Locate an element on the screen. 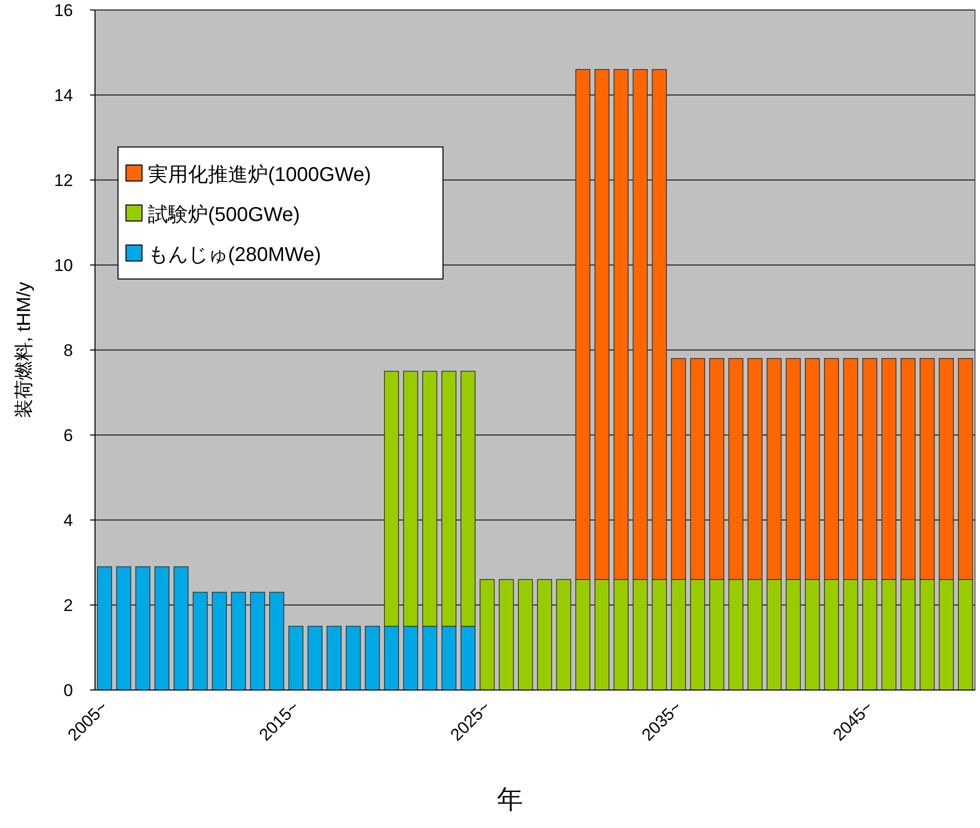  y-tick-label: 0 is located at coordinates (68, 690).